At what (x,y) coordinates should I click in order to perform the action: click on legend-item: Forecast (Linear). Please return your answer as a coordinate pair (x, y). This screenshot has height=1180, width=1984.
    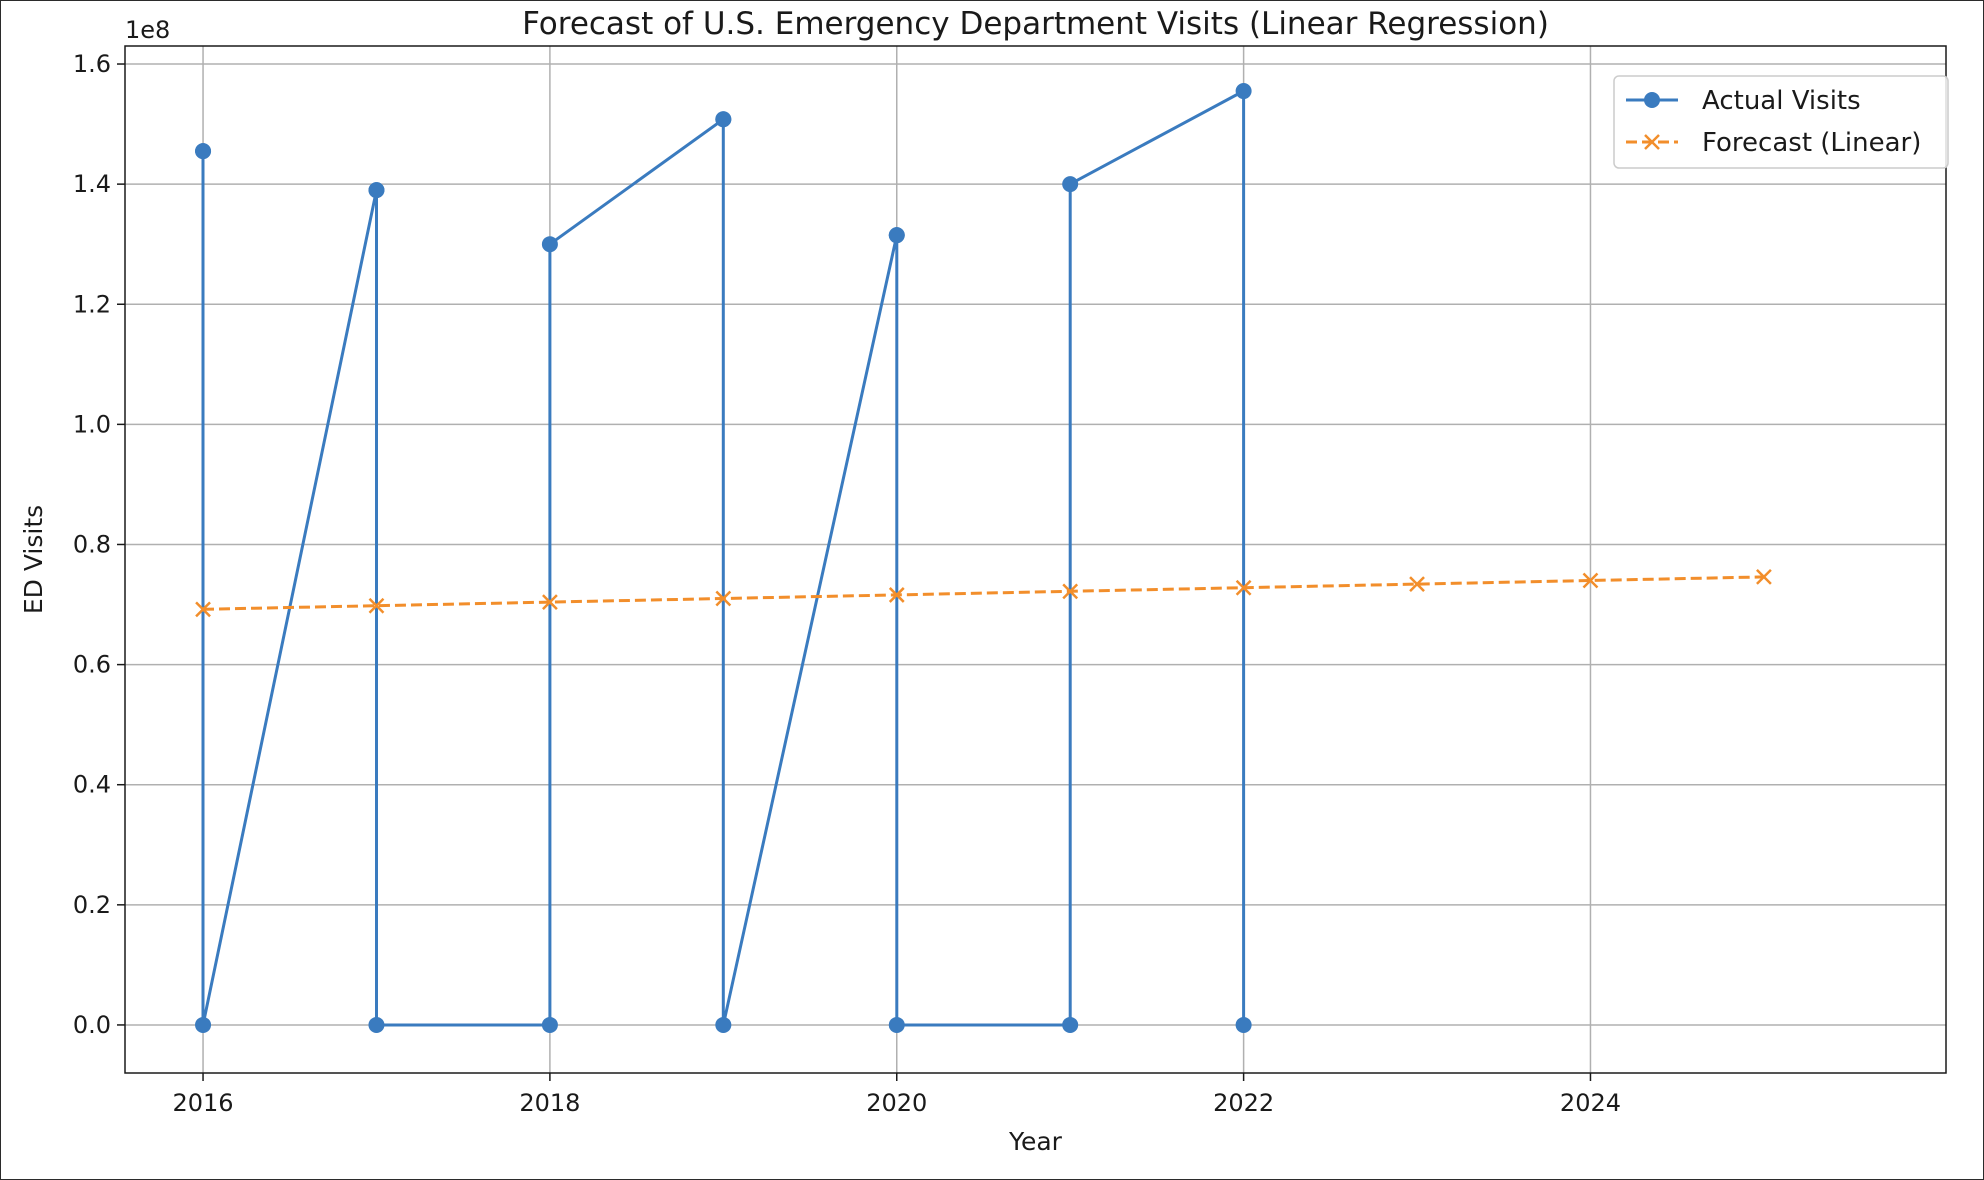
    Looking at the image, I should click on (1773, 143).